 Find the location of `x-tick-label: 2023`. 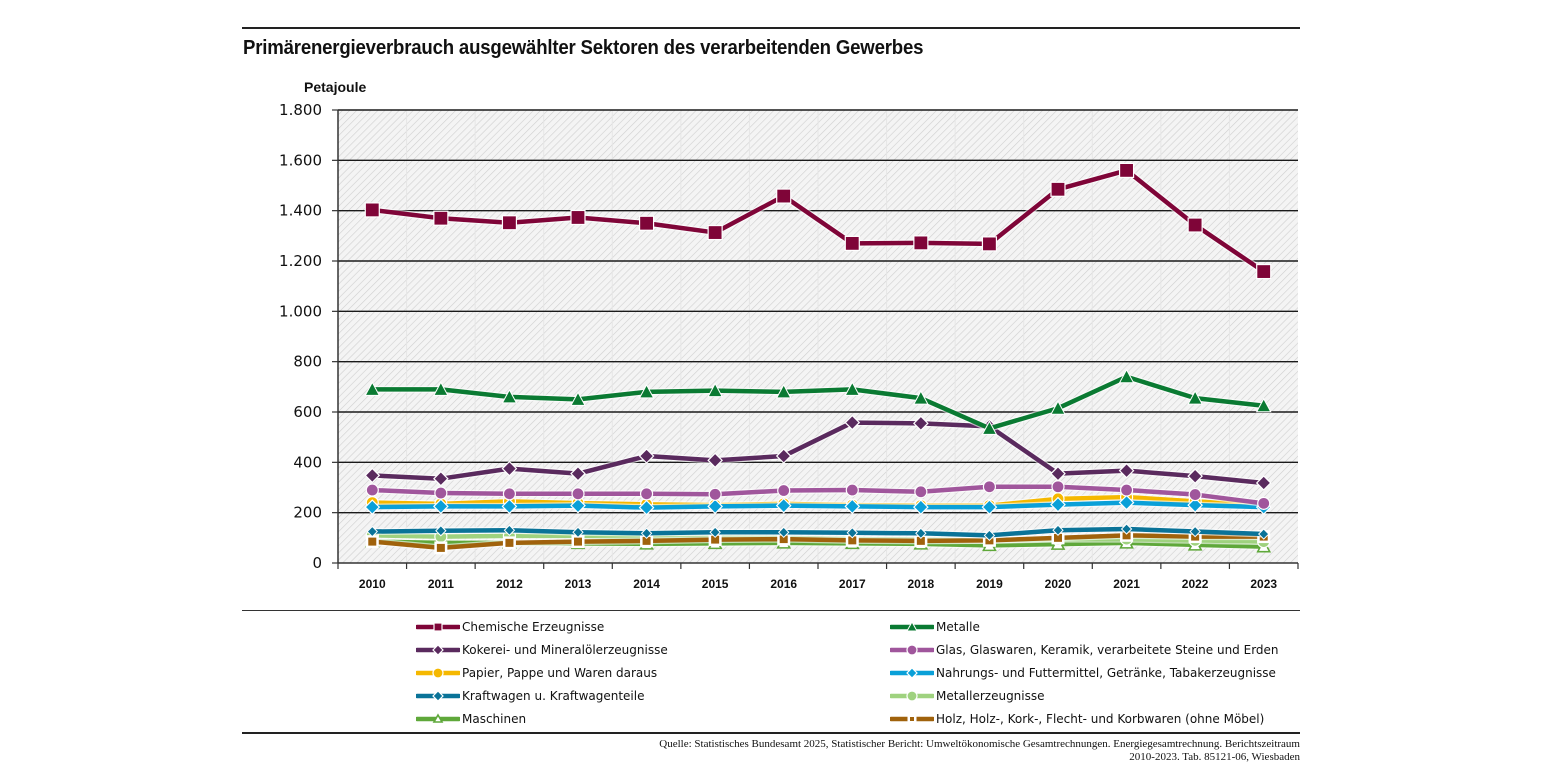

x-tick-label: 2023 is located at coordinates (1263, 584).